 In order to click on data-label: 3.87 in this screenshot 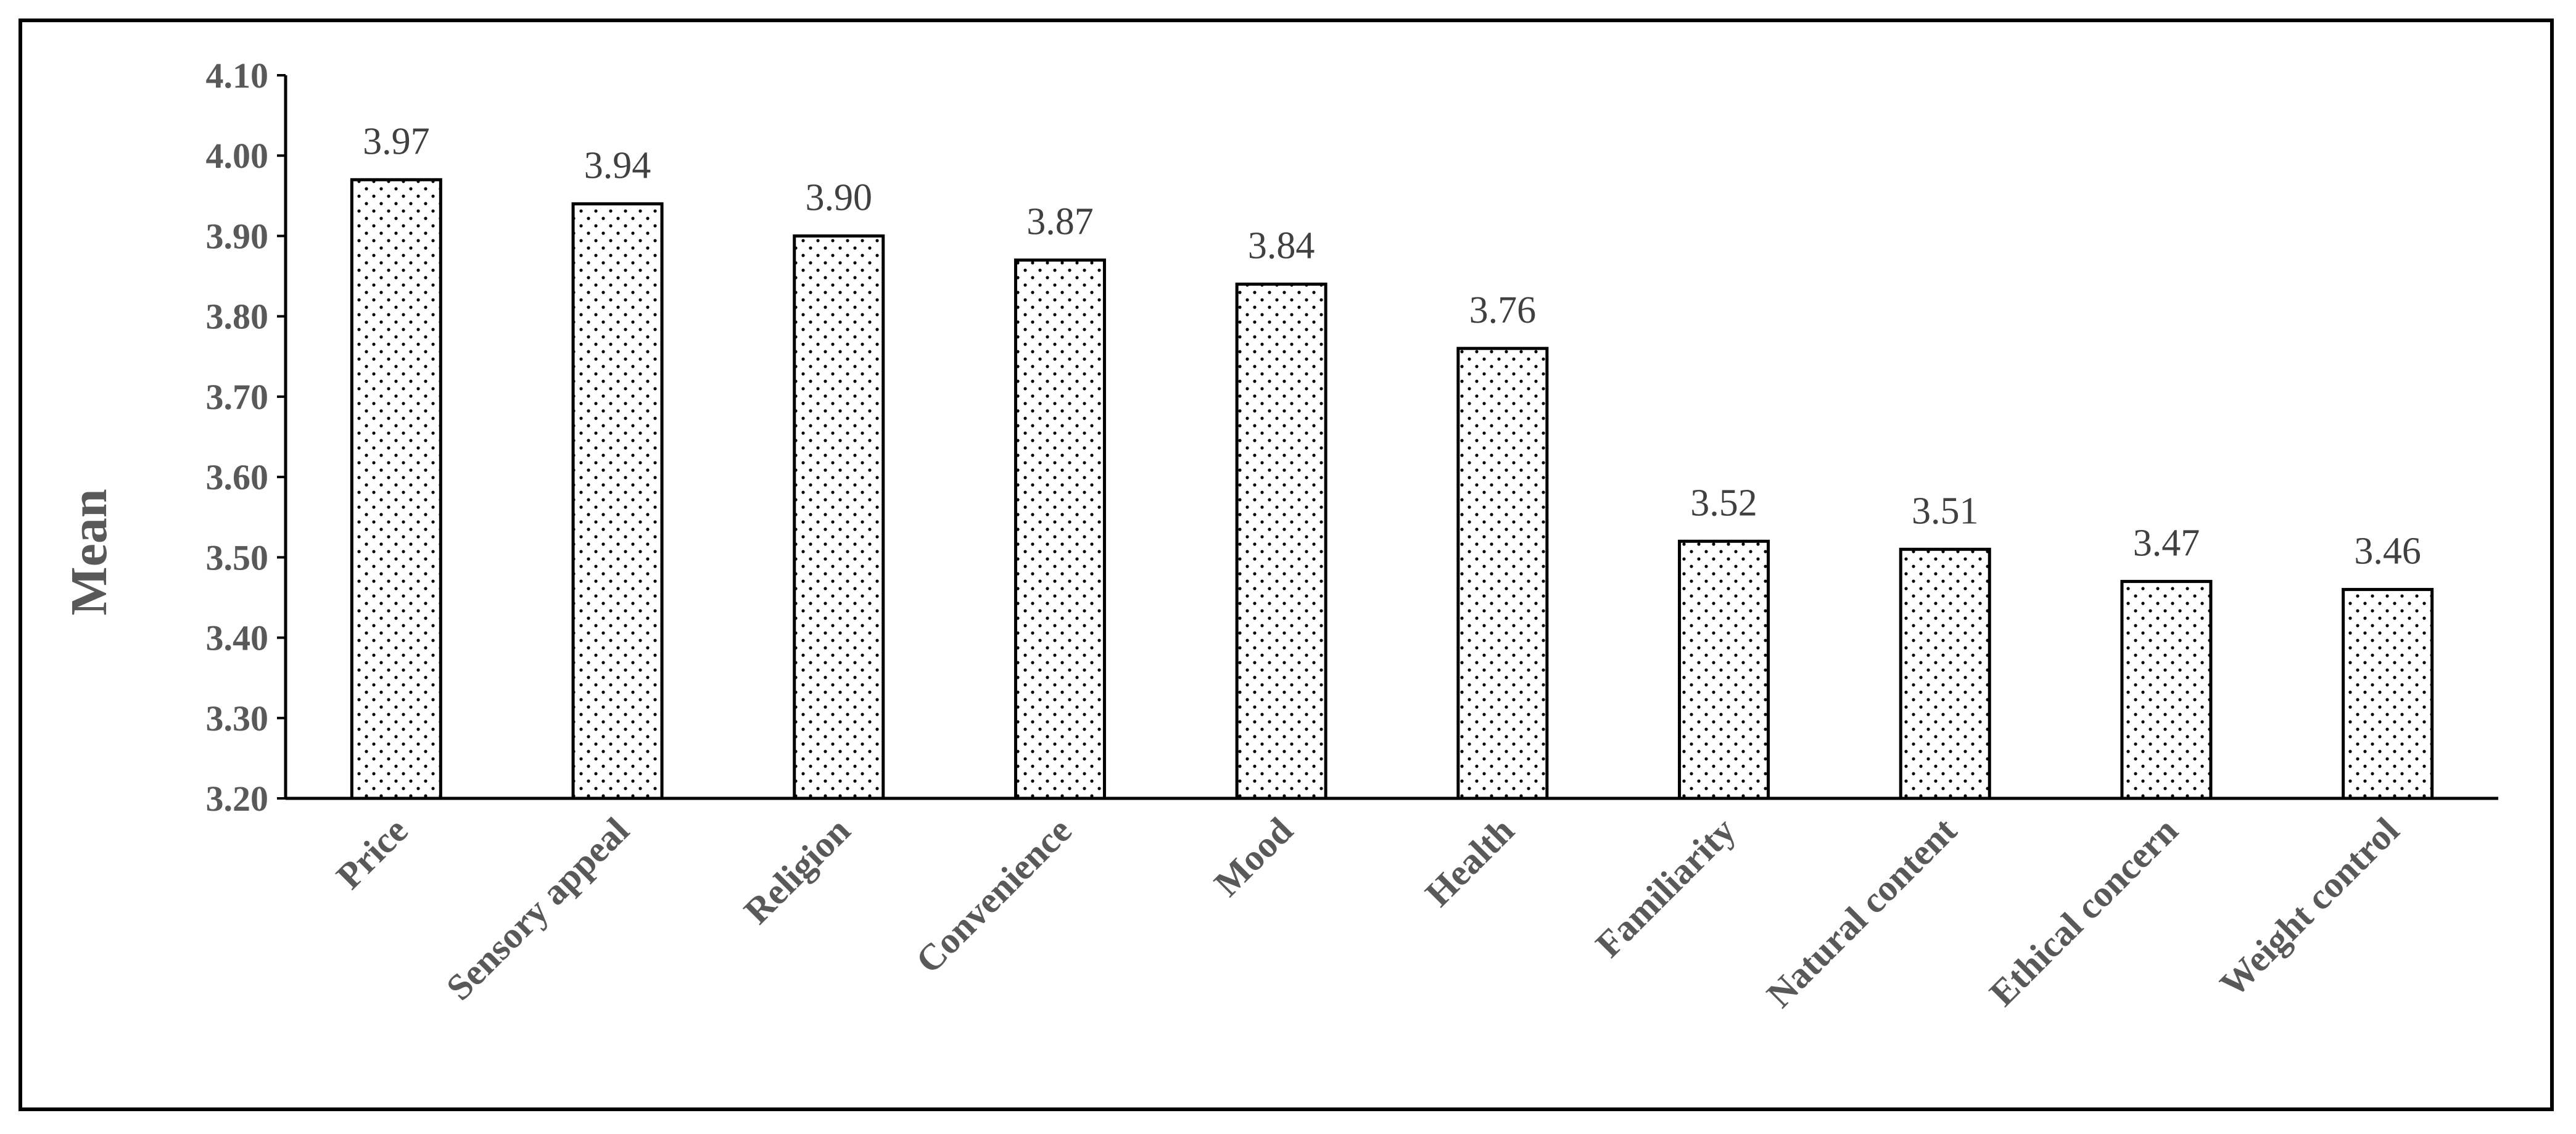, I will do `click(1060, 222)`.